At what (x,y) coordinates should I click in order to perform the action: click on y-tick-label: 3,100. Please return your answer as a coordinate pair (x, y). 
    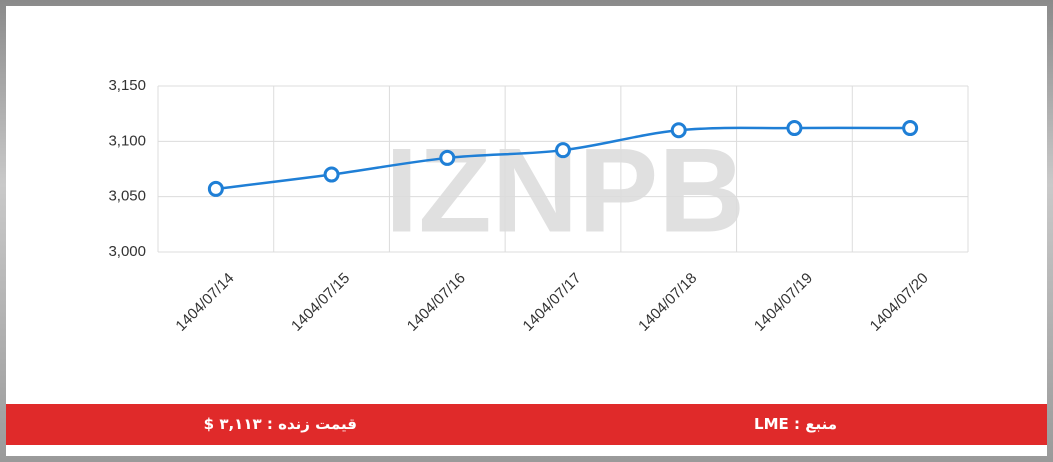
    Looking at the image, I should click on (127, 140).